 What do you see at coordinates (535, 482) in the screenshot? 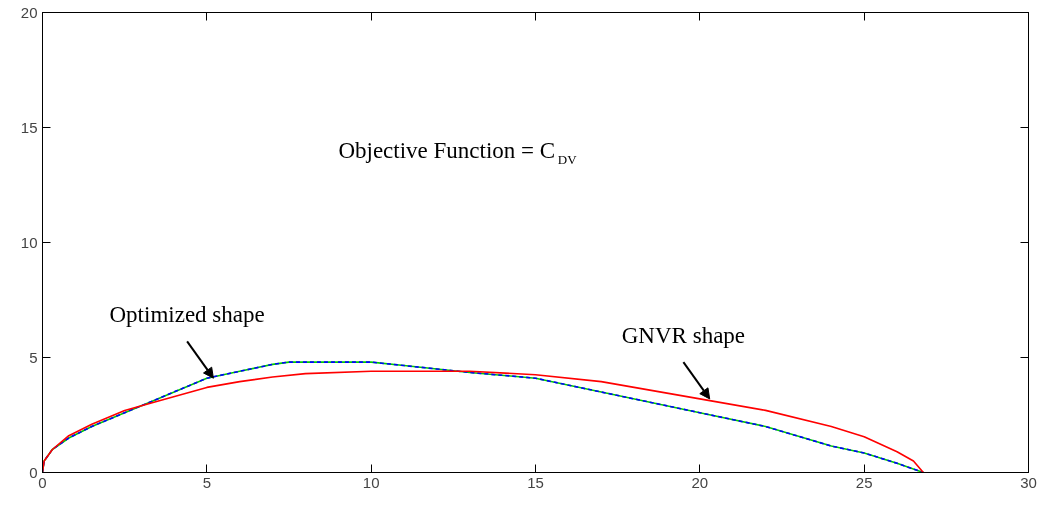
I see `x-tick-label: 15` at bounding box center [535, 482].